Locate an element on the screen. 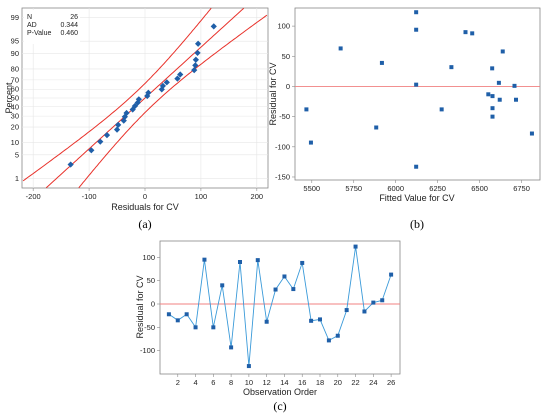 The width and height of the screenshot is (550, 416). panel-c-y-tick-label: 0 is located at coordinates (153, 304).